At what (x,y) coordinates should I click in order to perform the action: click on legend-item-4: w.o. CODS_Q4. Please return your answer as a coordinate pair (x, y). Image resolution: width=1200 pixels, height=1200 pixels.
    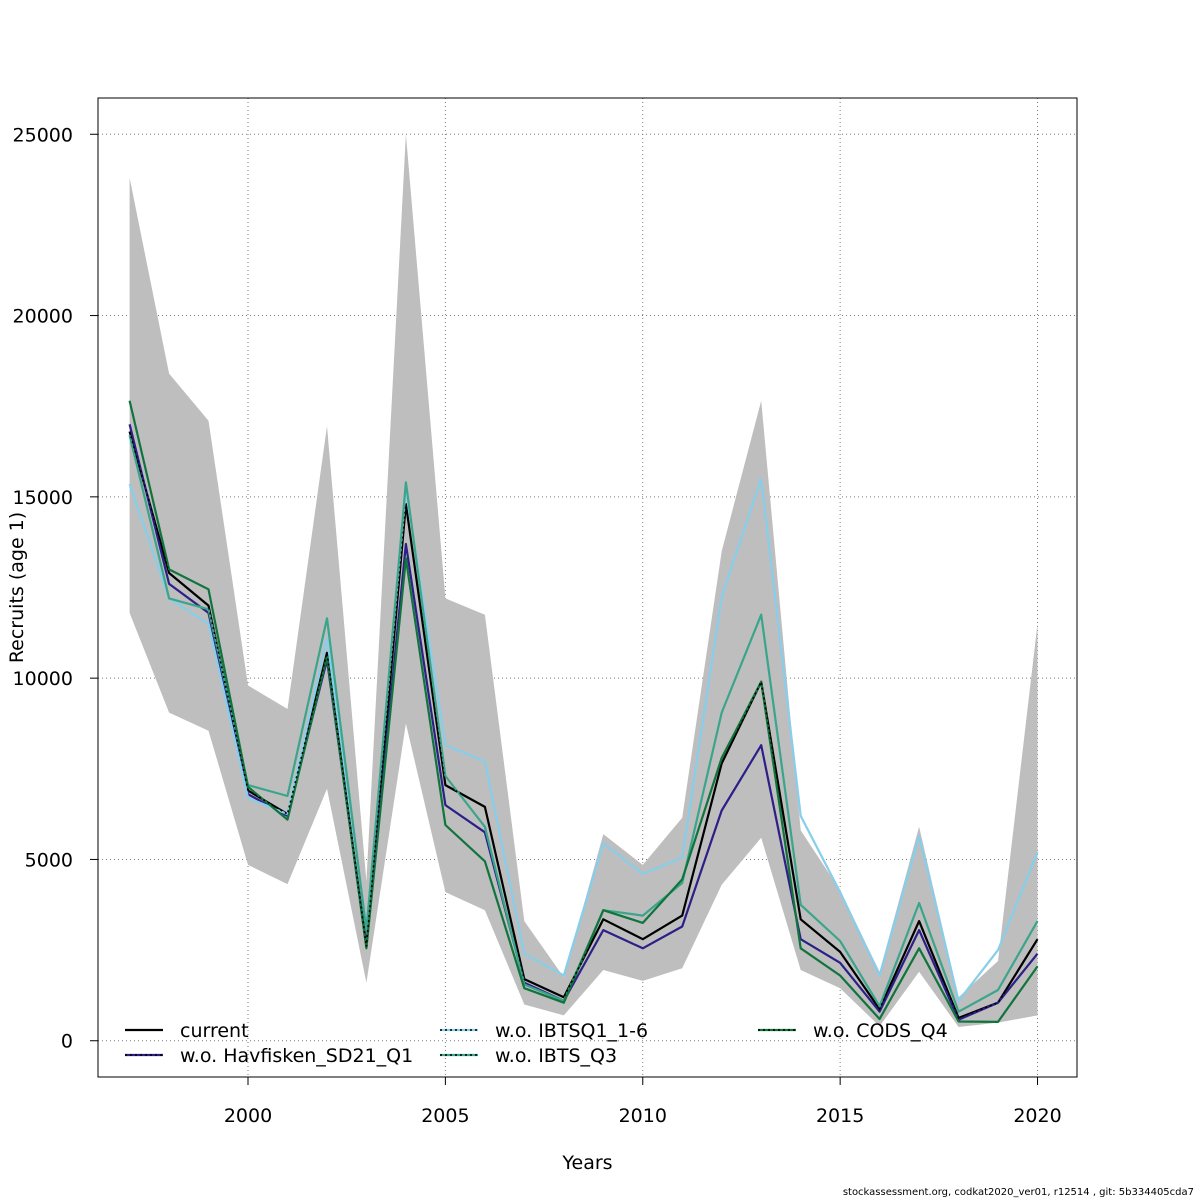
    Looking at the image, I should click on (853, 1031).